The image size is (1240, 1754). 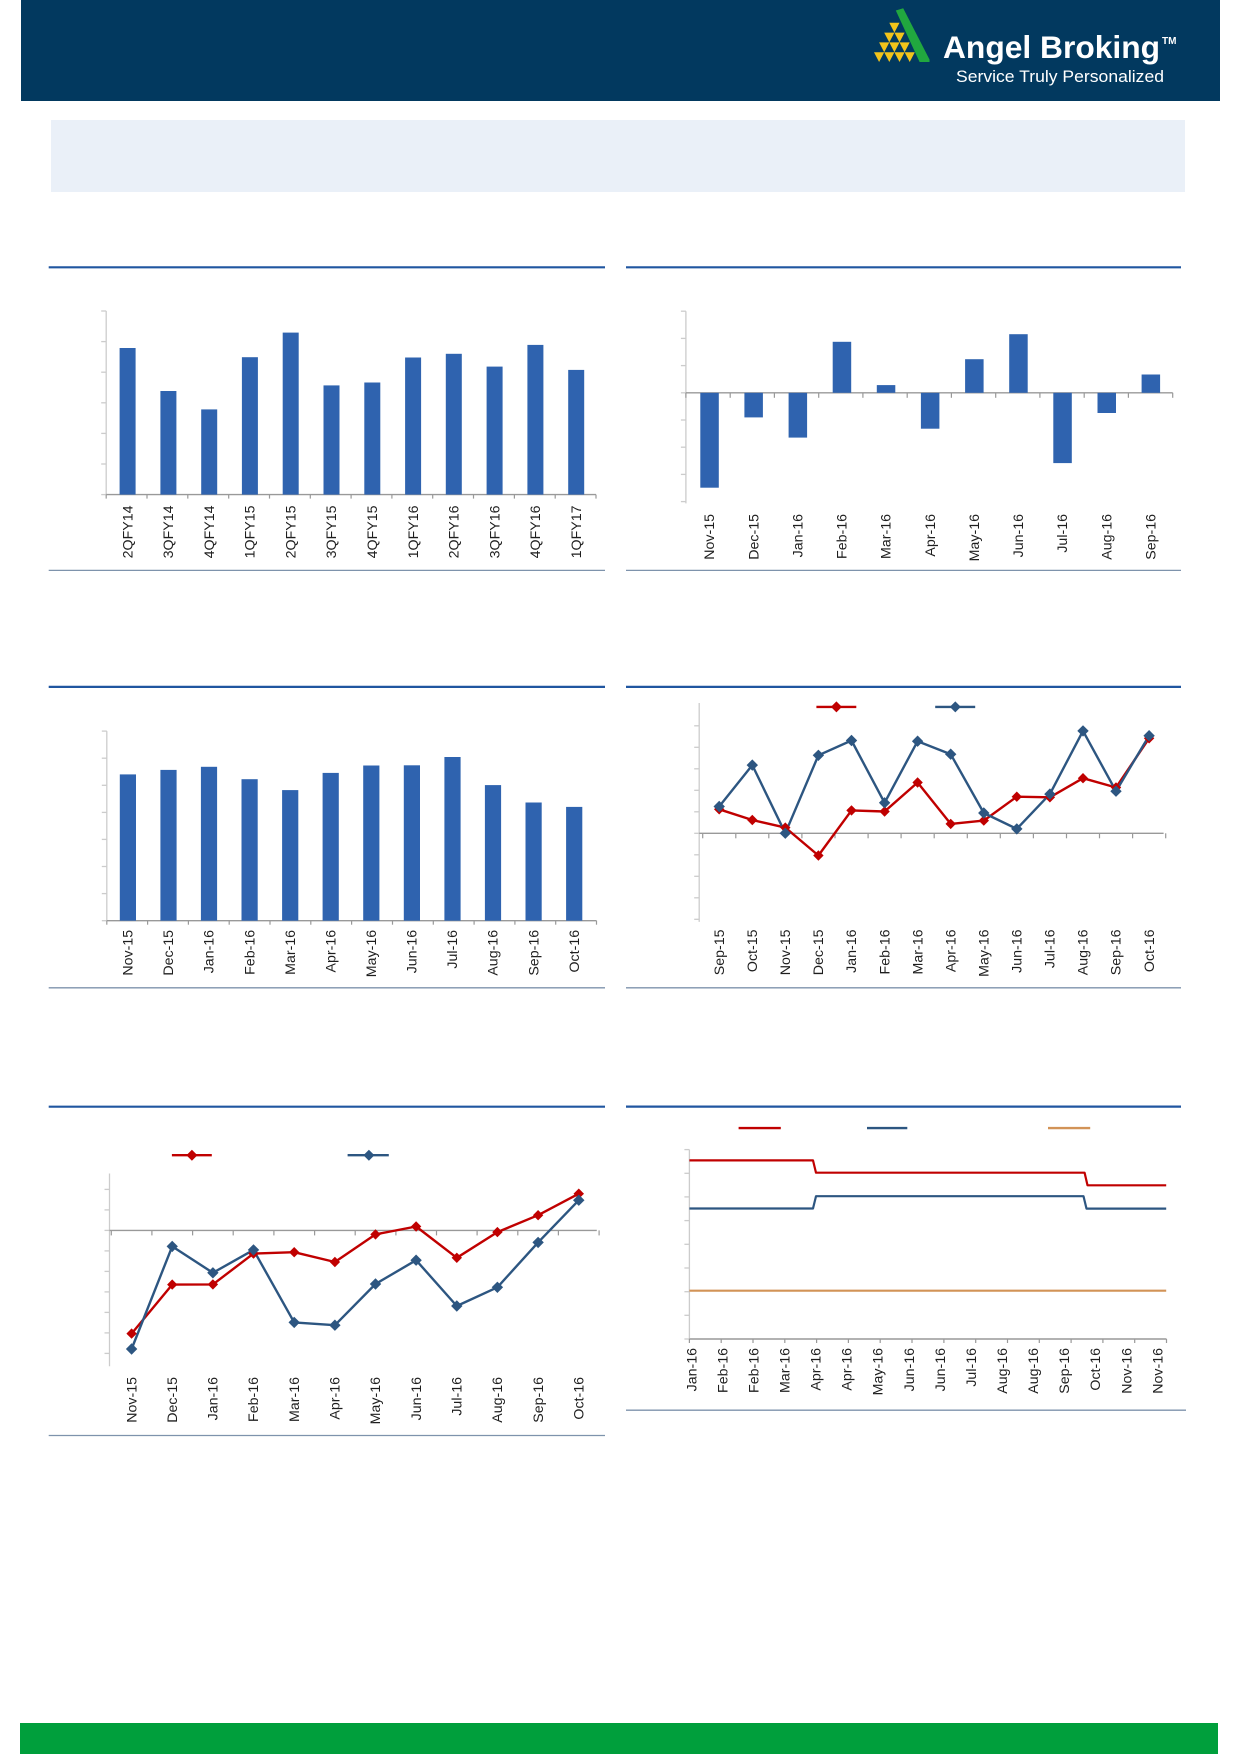 What do you see at coordinates (251, 531) in the screenshot?
I see `svg-text: 1QFY15` at bounding box center [251, 531].